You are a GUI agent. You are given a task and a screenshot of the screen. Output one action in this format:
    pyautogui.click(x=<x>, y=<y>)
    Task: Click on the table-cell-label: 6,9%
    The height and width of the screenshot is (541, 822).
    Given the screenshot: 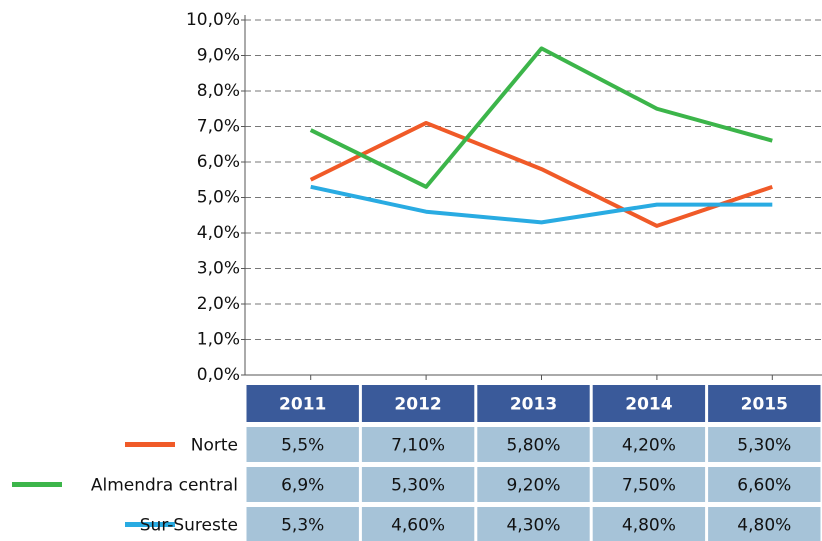 What is the action you would take?
    pyautogui.click(x=302, y=486)
    